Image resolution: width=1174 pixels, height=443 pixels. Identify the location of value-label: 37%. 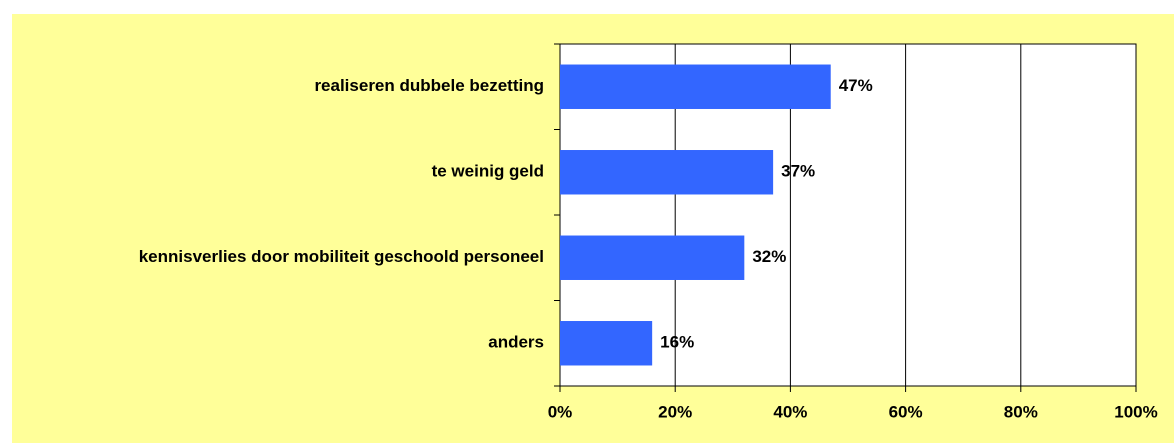
(798, 171).